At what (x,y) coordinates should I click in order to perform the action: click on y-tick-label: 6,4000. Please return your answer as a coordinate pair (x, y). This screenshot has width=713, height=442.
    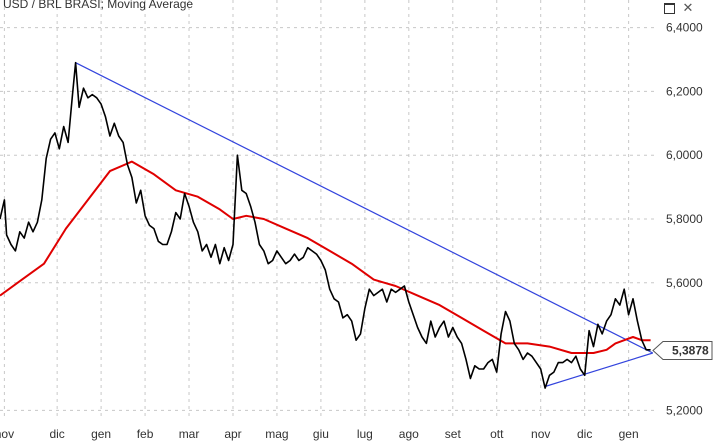
    Looking at the image, I should click on (684, 28).